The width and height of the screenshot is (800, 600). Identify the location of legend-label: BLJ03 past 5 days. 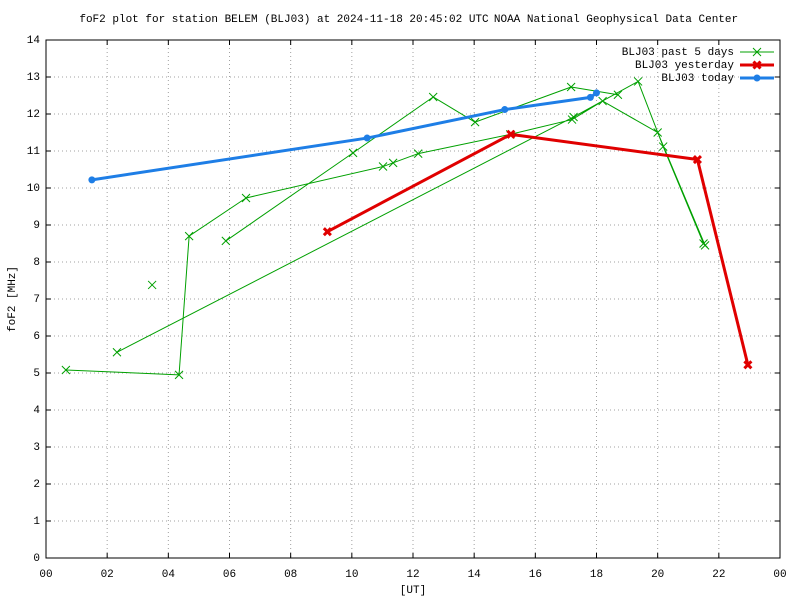
(678, 53).